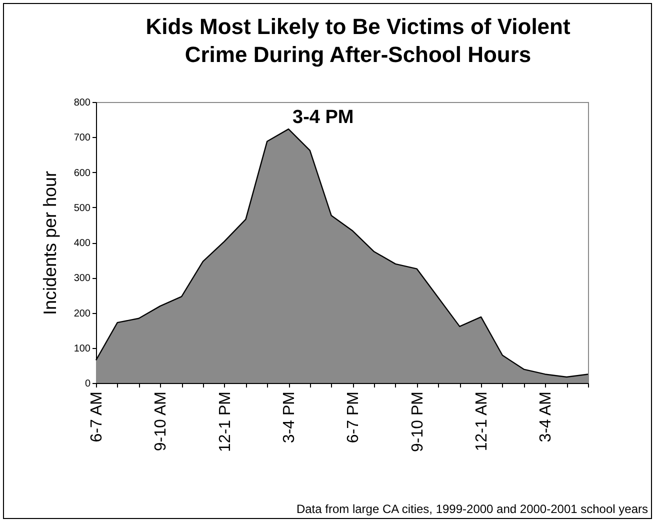 Image resolution: width=656 pixels, height=523 pixels. What do you see at coordinates (472, 509) in the screenshot?
I see `text: Data from large CA cities, 1999-2000 and 2000-2001 school years` at bounding box center [472, 509].